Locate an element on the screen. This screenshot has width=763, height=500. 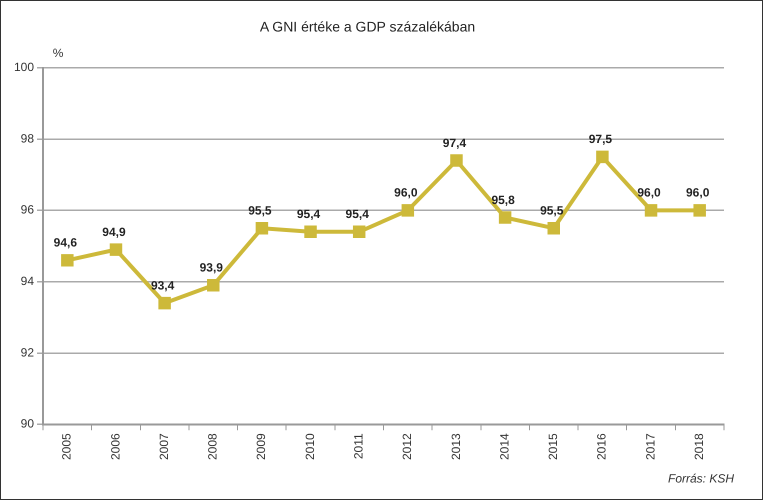
x-tick-label: 2017 is located at coordinates (650, 446).